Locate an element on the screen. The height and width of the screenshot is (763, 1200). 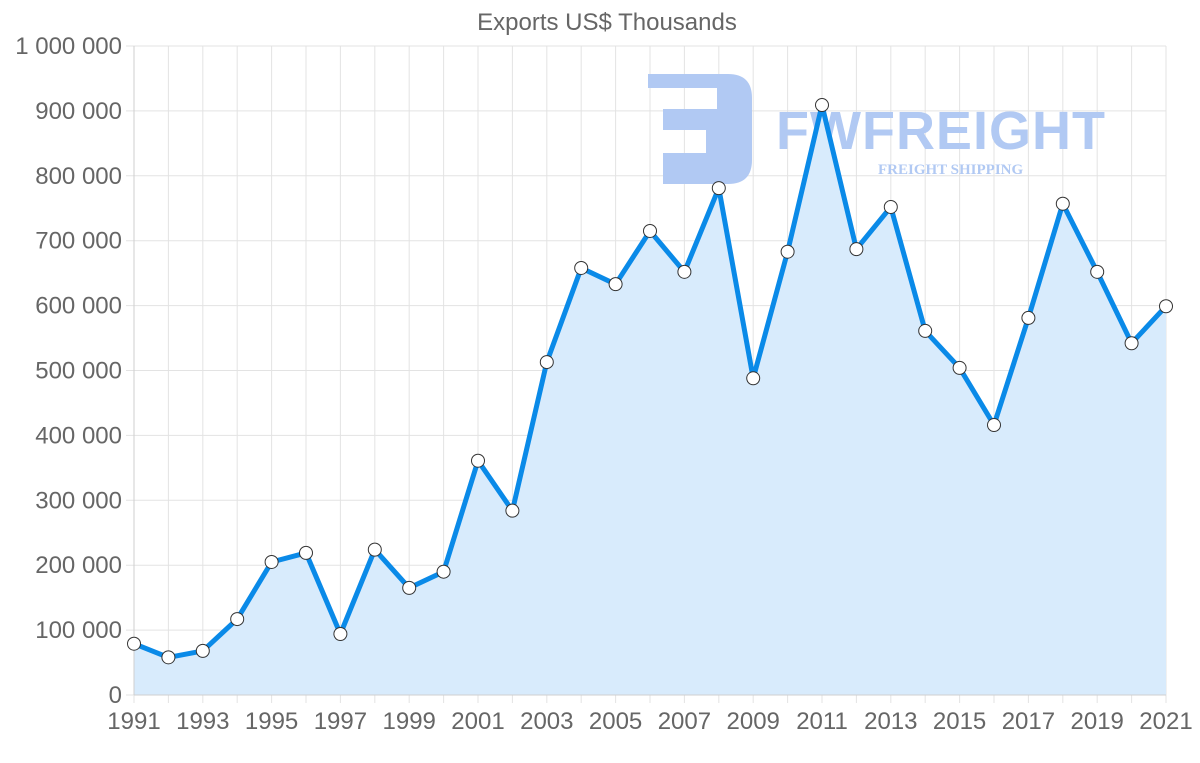
data-point: 2019: 652000 is located at coordinates (1097, 271).